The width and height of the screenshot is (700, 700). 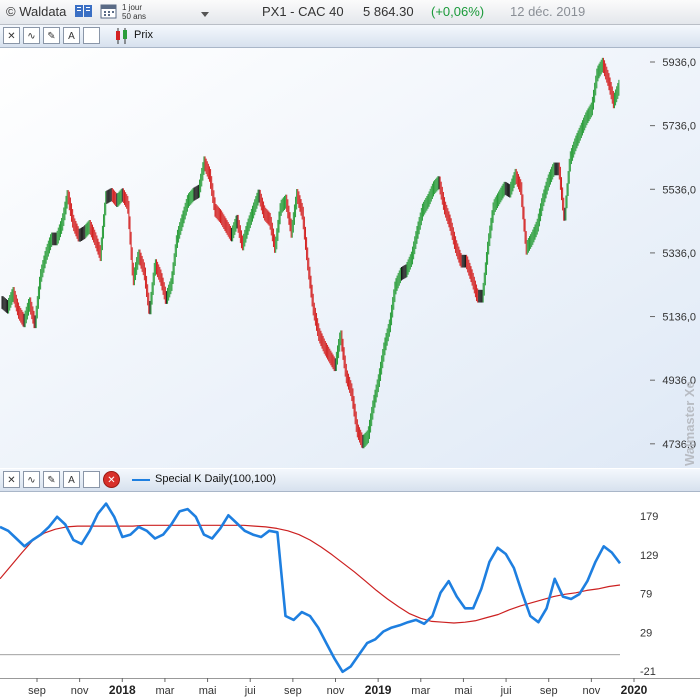 I want to click on price-y-tick: 4936,0, so click(x=679, y=381).